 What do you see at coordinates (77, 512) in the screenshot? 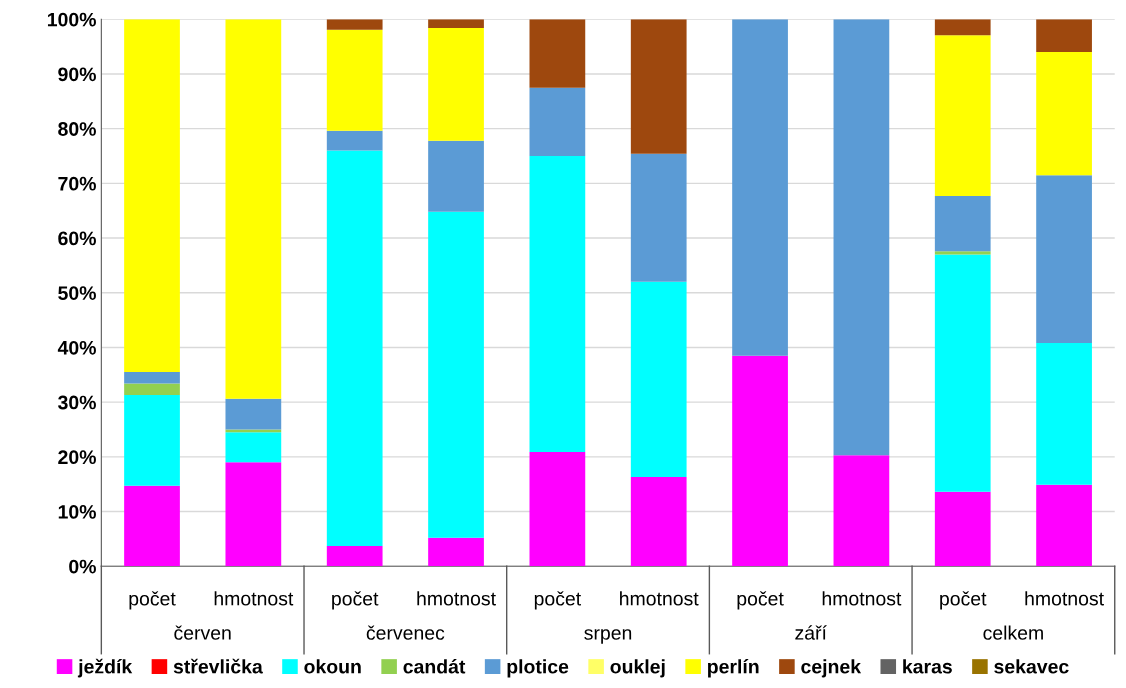
I see `y-tick-label: 10%` at bounding box center [77, 512].